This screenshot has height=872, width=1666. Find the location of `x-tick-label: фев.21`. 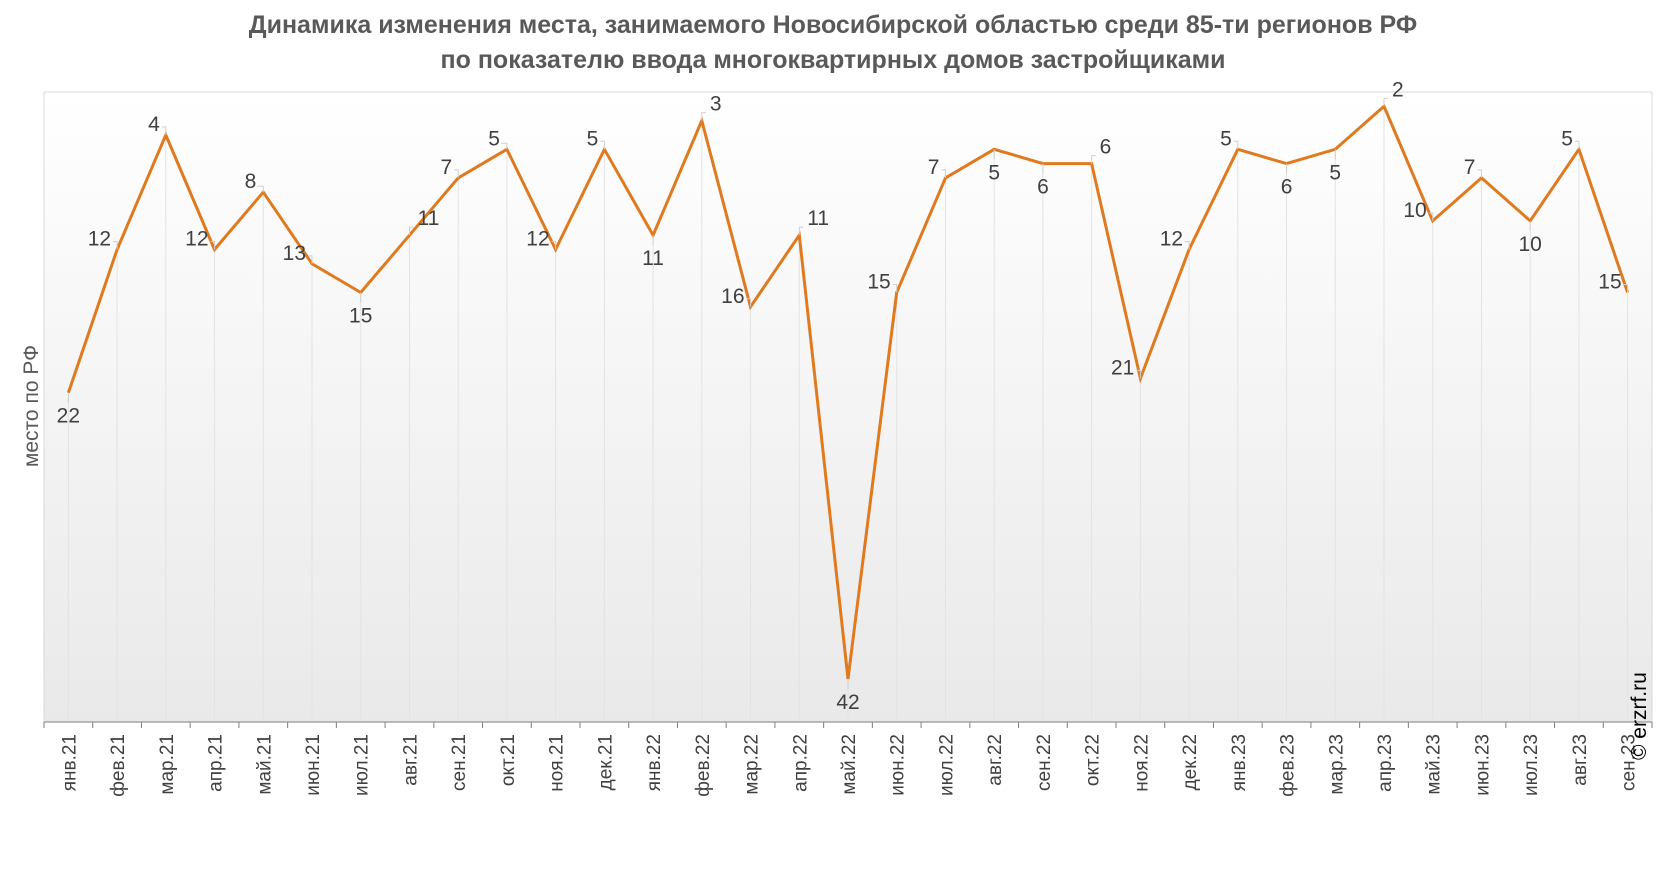

x-tick-label: фев.21 is located at coordinates (118, 765).